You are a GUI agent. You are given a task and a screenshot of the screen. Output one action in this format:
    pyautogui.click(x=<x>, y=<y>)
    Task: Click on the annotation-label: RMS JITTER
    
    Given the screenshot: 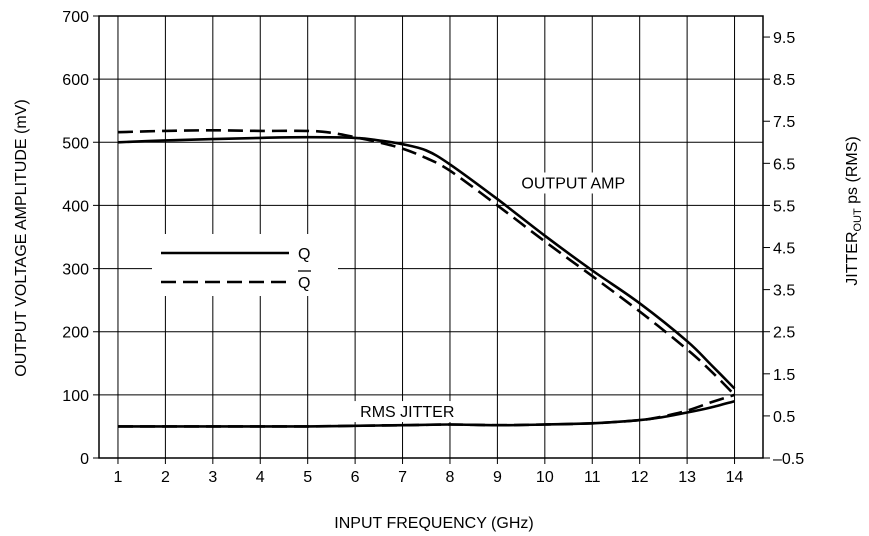 What is the action you would take?
    pyautogui.click(x=407, y=412)
    